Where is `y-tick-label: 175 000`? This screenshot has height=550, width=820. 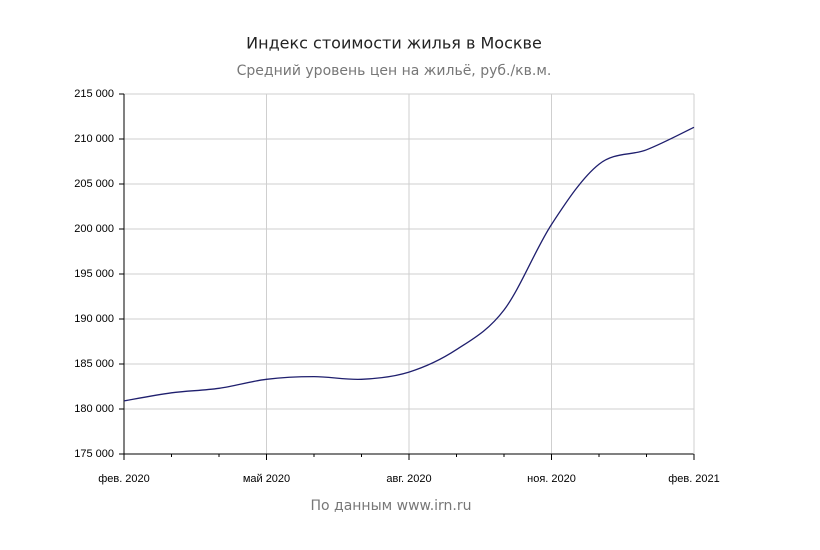
y-tick-label: 175 000 is located at coordinates (94, 454).